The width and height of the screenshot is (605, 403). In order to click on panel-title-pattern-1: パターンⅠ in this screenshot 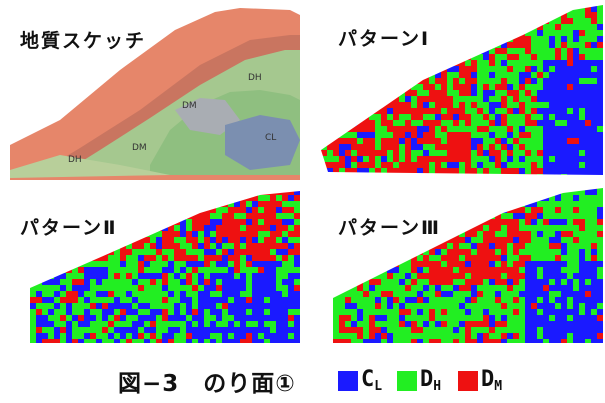, I will do `click(384, 39)`.